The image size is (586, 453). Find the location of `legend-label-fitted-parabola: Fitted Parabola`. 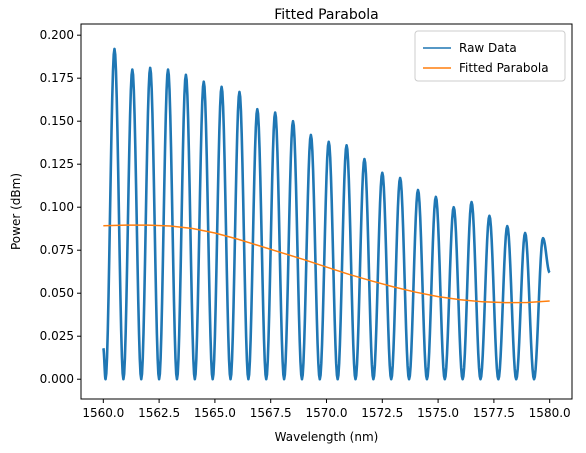

legend-label-fitted-parabola: Fitted Parabola is located at coordinates (504, 68).